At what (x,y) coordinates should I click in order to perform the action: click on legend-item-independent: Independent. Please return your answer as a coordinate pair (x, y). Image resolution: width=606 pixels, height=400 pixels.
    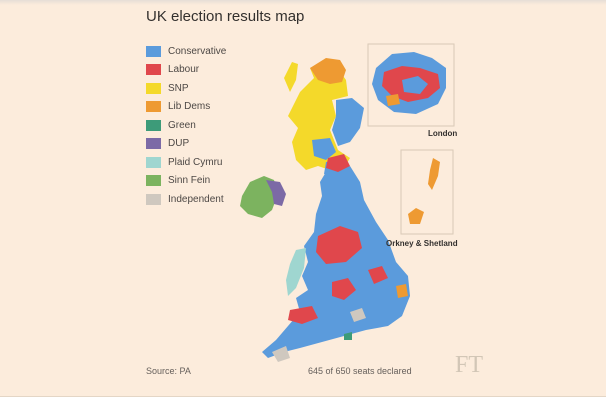
    Looking at the image, I should click on (186, 199).